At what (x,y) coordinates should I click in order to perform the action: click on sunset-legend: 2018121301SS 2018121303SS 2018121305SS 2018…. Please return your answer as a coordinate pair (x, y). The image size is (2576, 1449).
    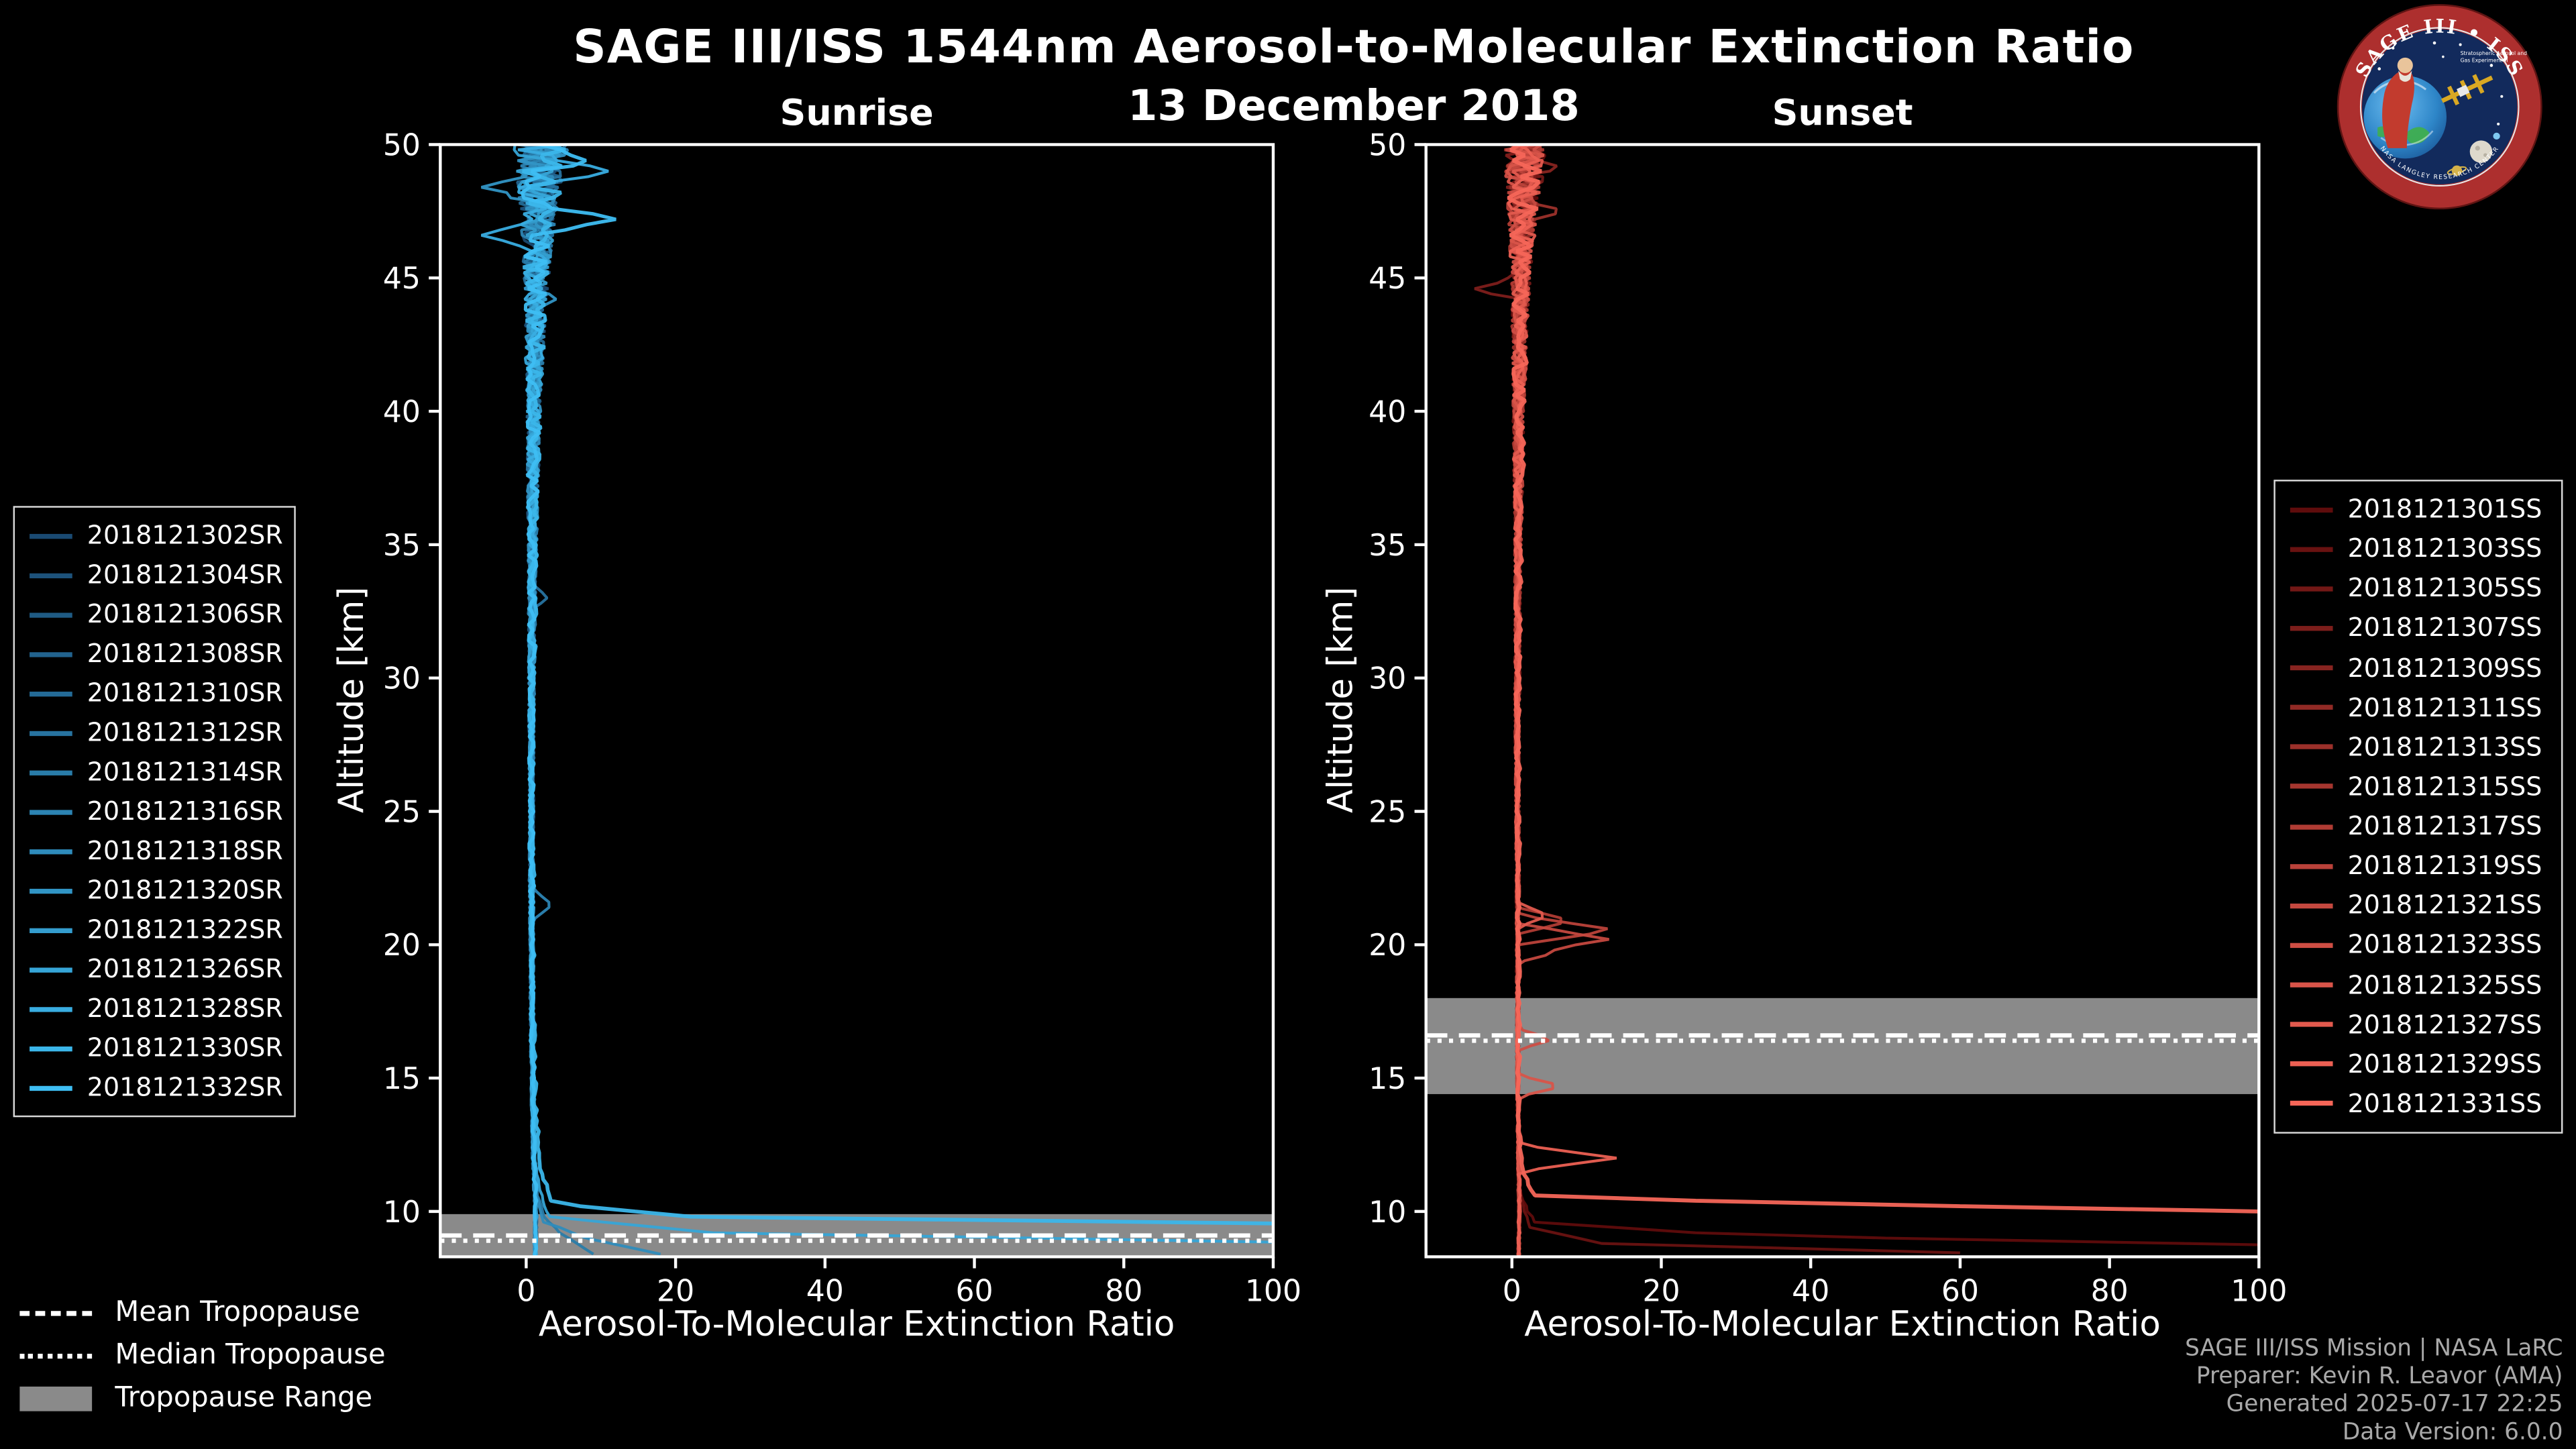
    Looking at the image, I should click on (2418, 807).